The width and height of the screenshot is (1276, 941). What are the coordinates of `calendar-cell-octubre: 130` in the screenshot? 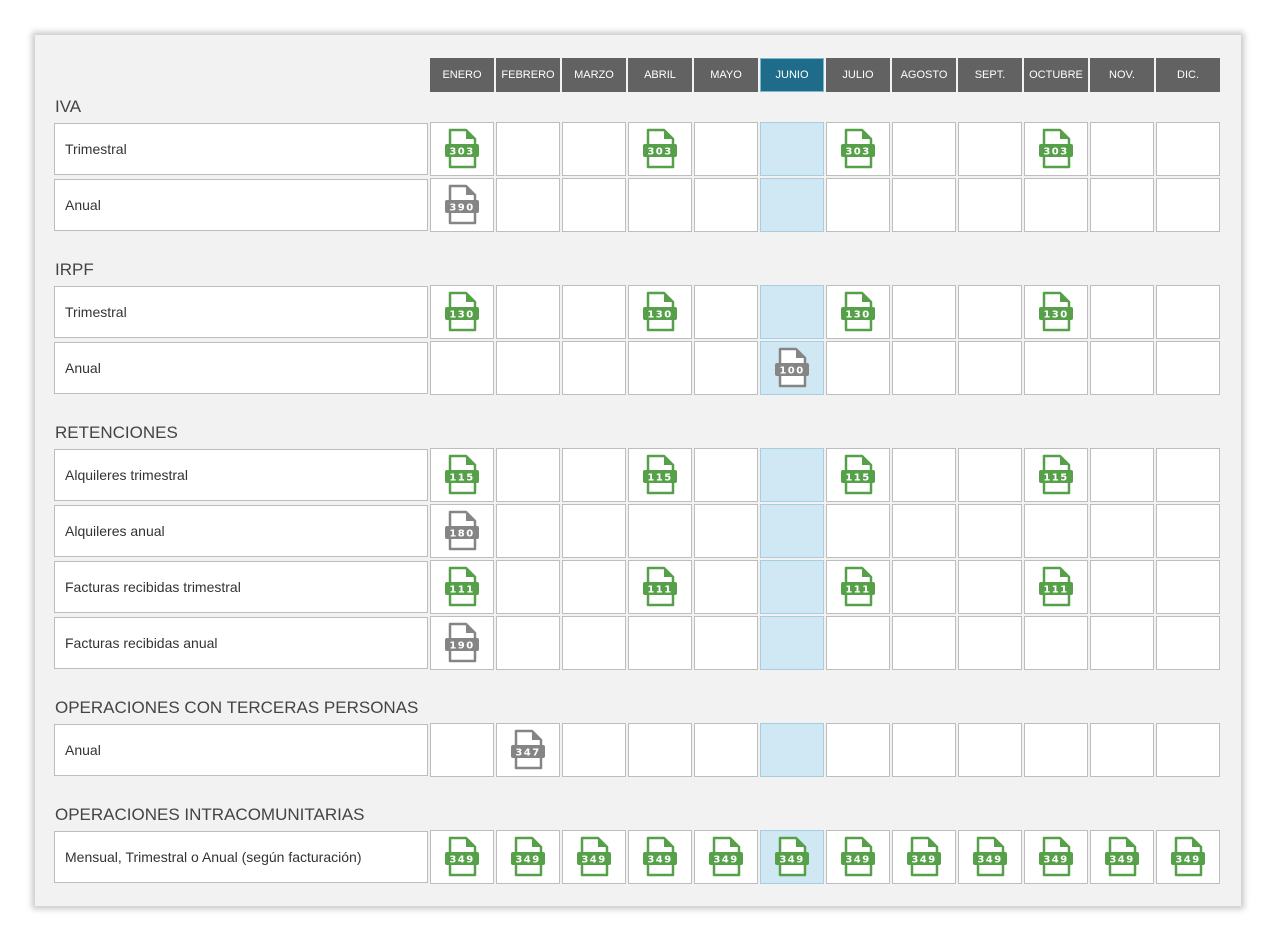 It's located at (1056, 312).